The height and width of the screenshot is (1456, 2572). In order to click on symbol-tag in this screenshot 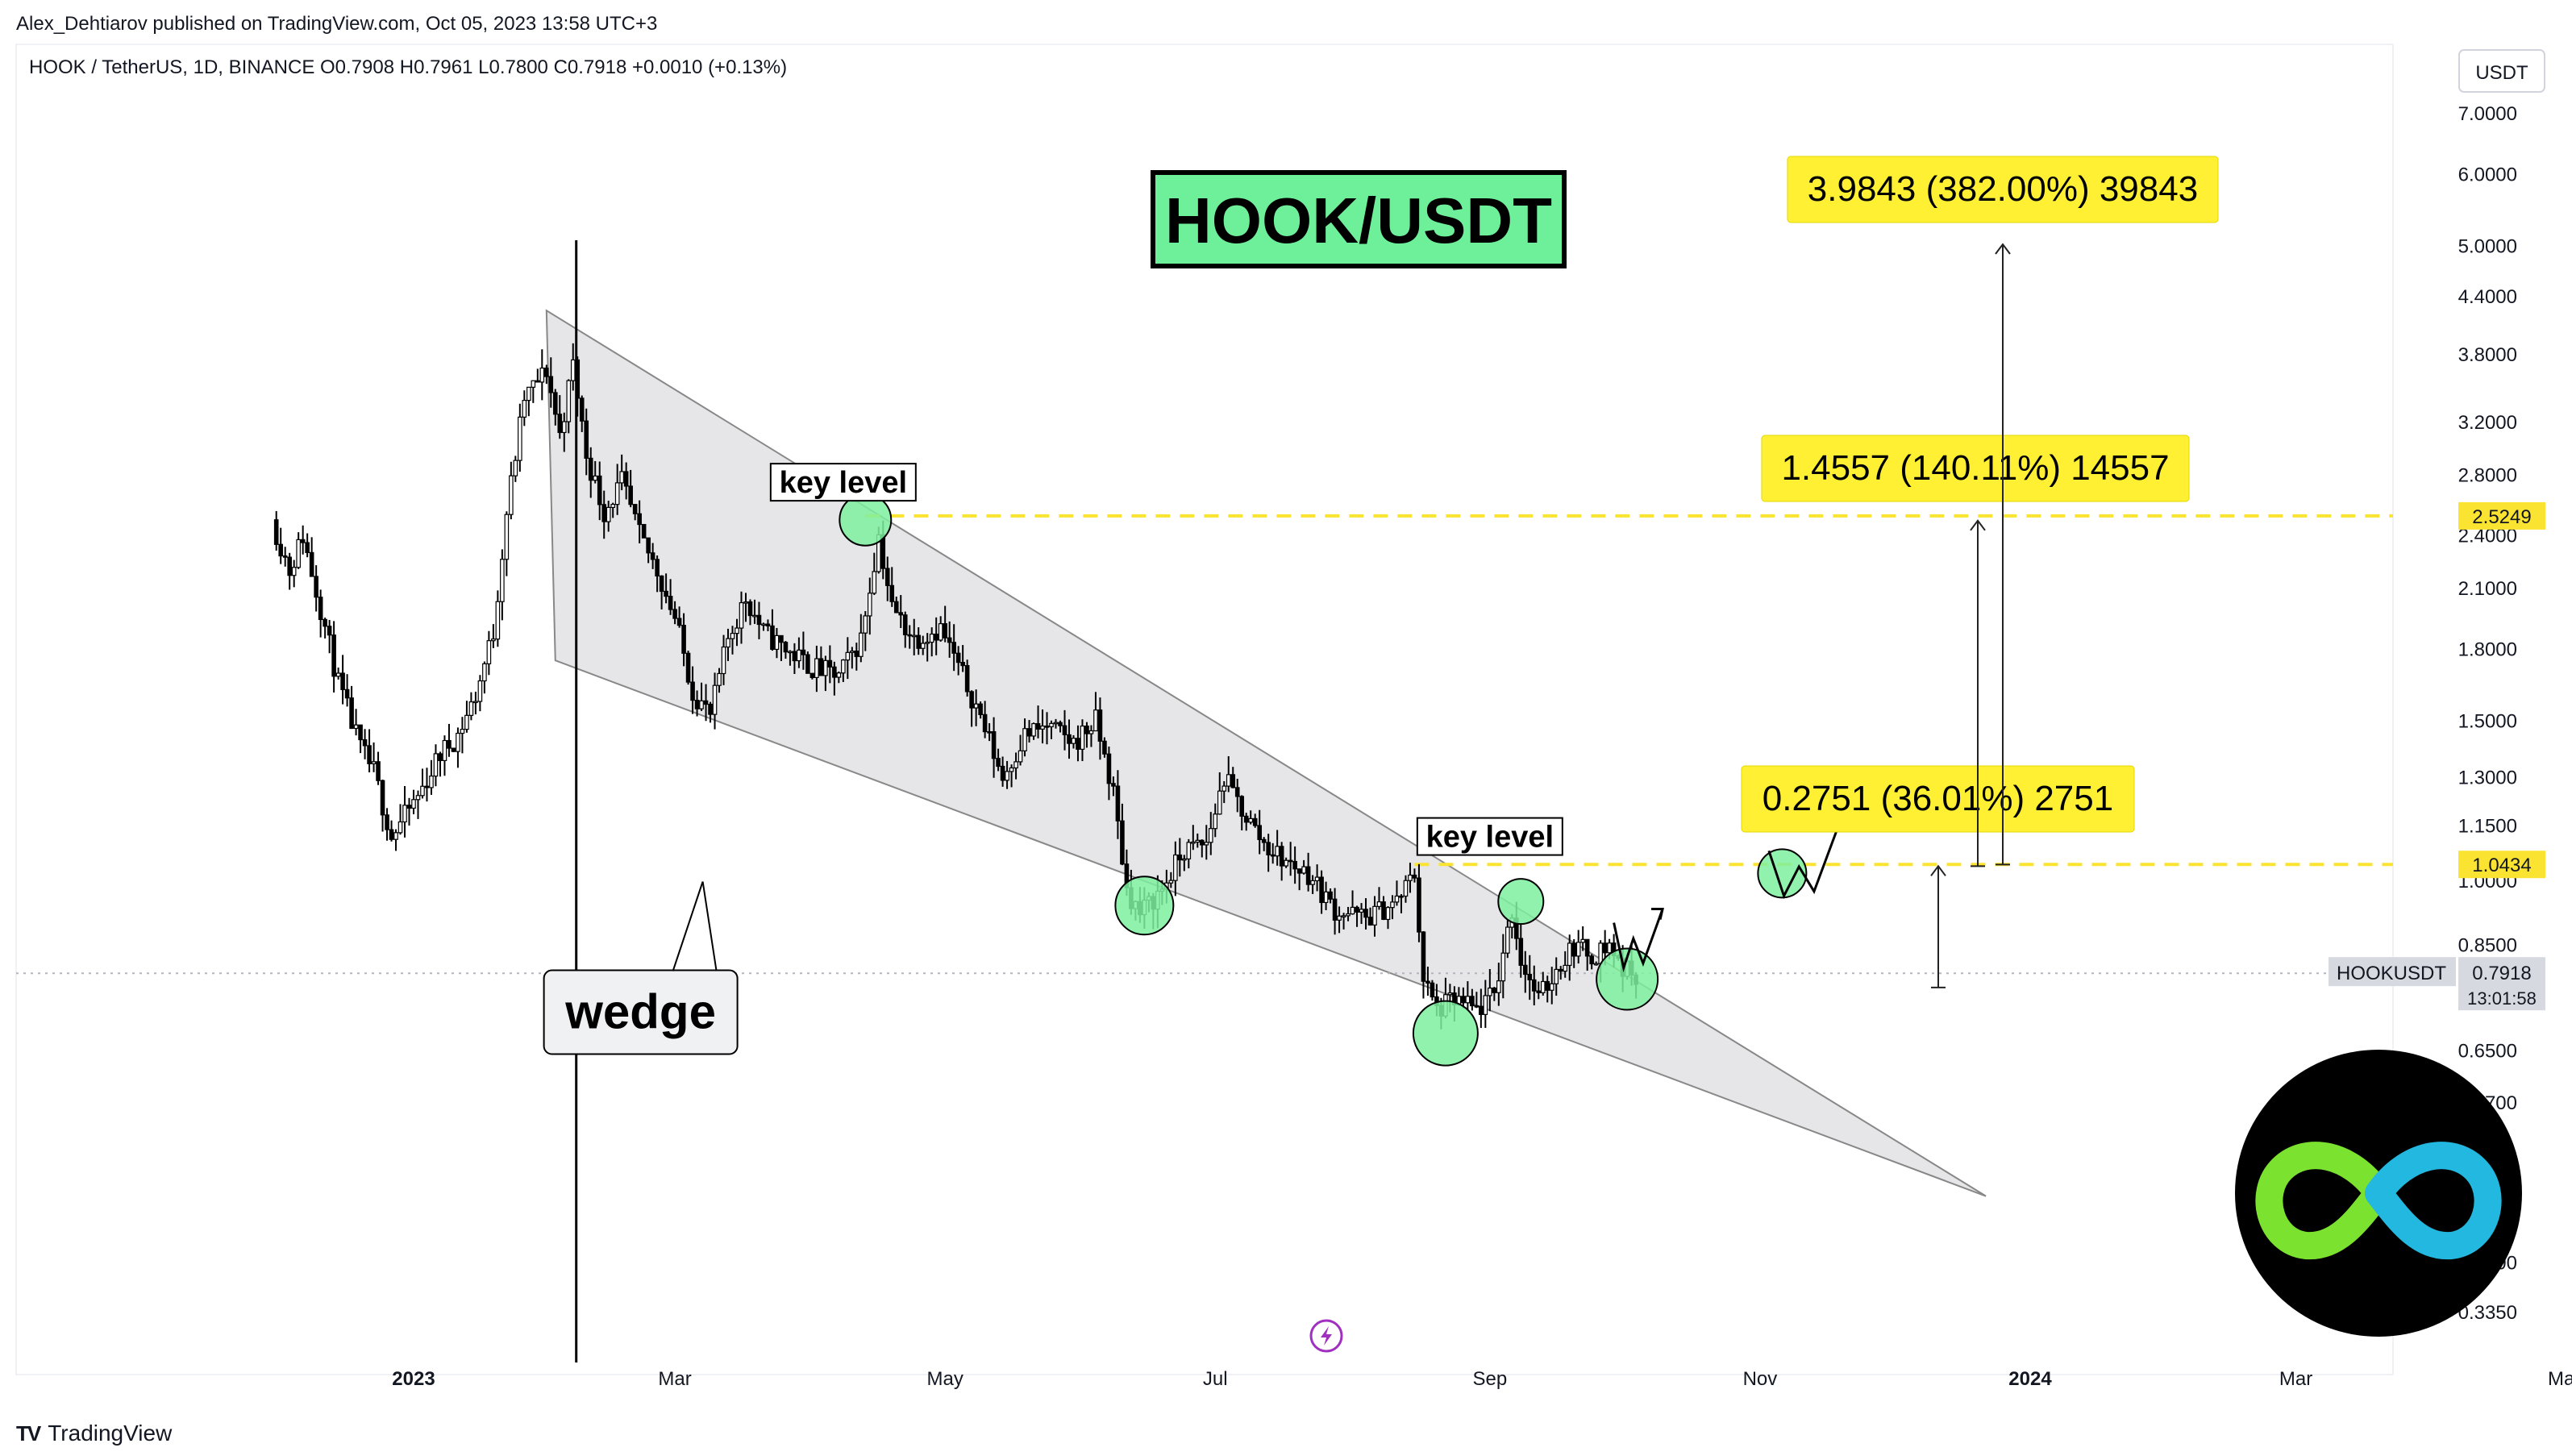, I will do `click(2392, 972)`.